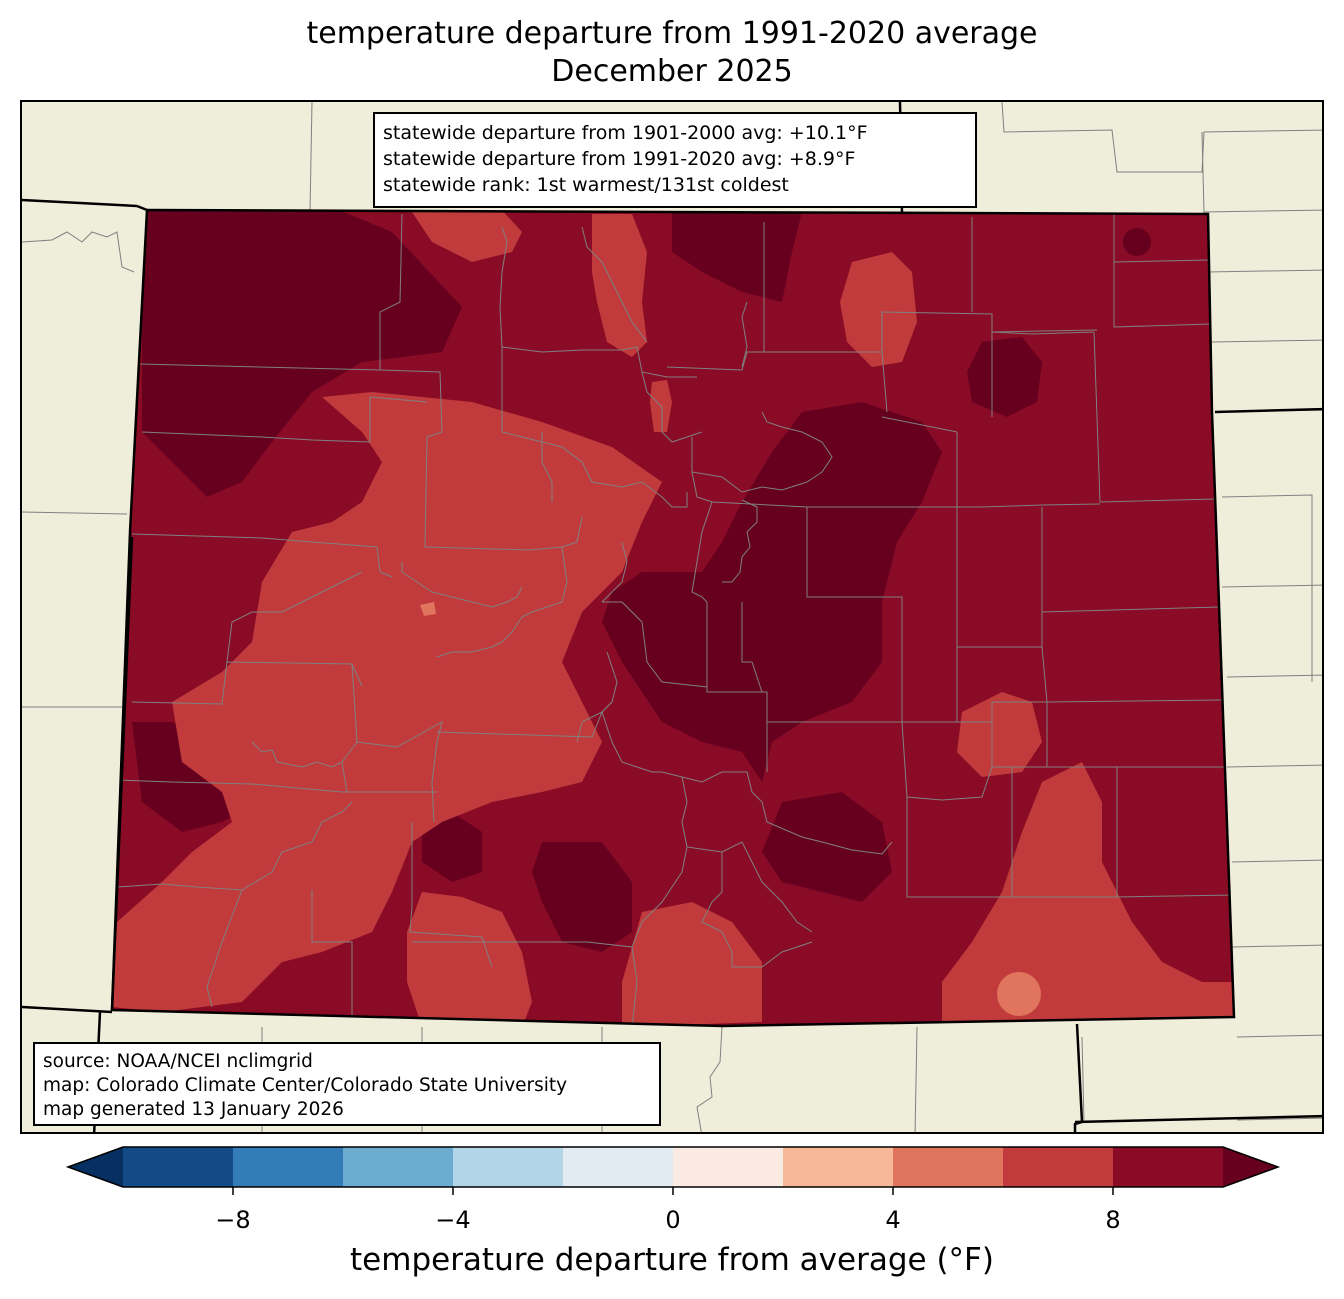 The width and height of the screenshot is (1344, 1299). Describe the element at coordinates (1250, 1167) in the screenshot. I see `colorbar-over-arrow` at that location.